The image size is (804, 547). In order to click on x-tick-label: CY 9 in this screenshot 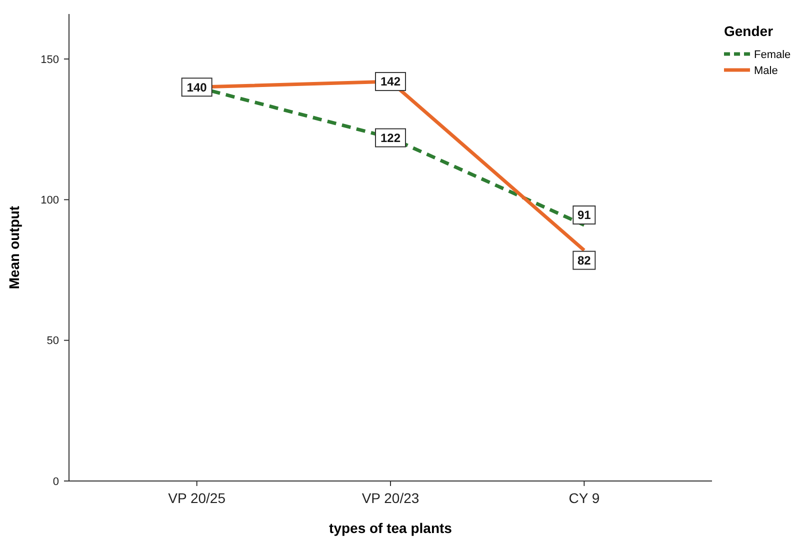, I will do `click(584, 498)`.